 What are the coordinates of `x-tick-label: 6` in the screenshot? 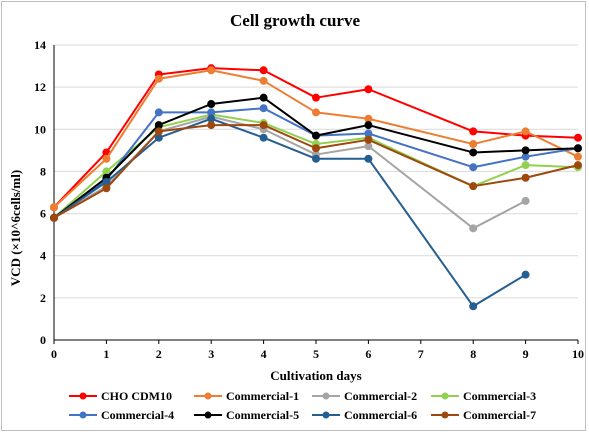 It's located at (368, 354).